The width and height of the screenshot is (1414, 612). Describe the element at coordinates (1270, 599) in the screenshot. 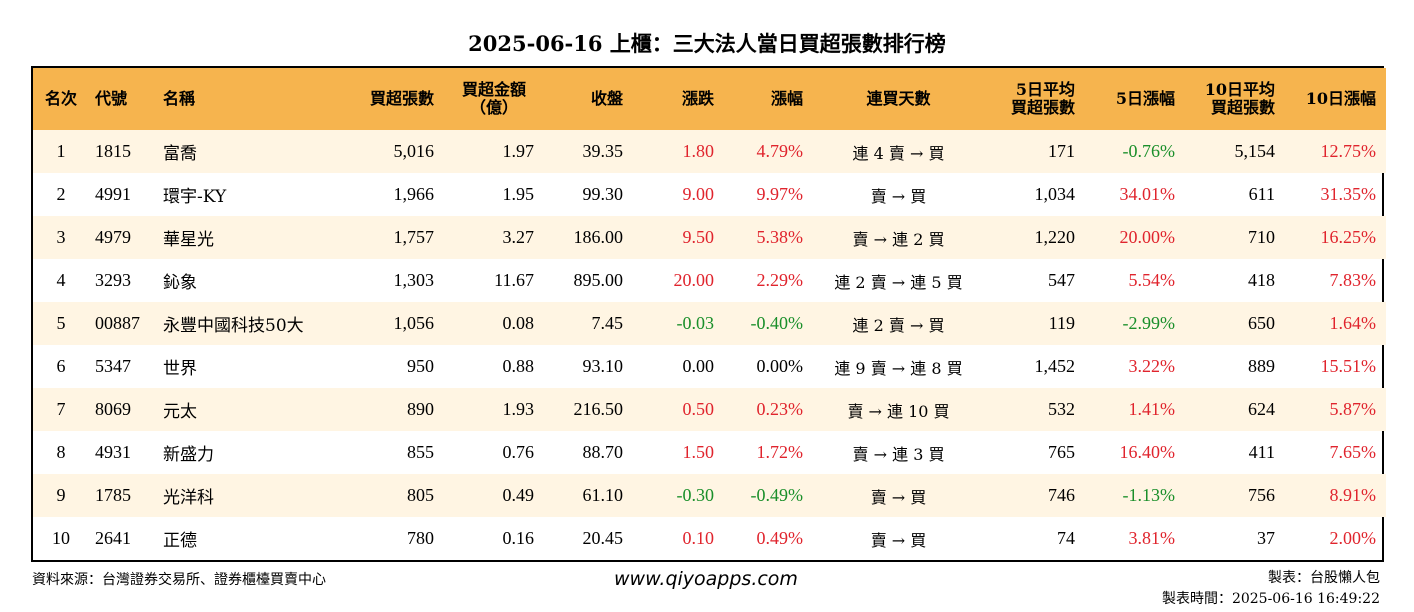

I see `made-time-label: 製表時間：2025-06-16 16:49:22` at that location.